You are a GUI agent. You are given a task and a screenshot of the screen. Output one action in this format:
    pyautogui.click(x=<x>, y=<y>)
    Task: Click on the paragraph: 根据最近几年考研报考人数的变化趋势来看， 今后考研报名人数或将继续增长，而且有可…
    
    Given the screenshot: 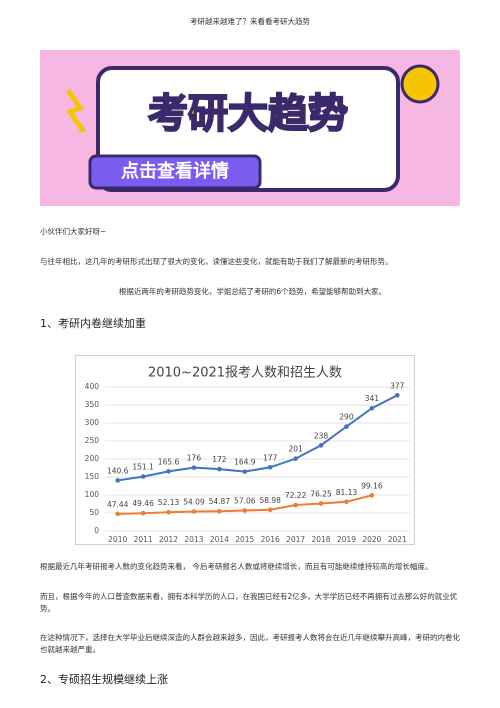 What is the action you would take?
    pyautogui.click(x=236, y=566)
    